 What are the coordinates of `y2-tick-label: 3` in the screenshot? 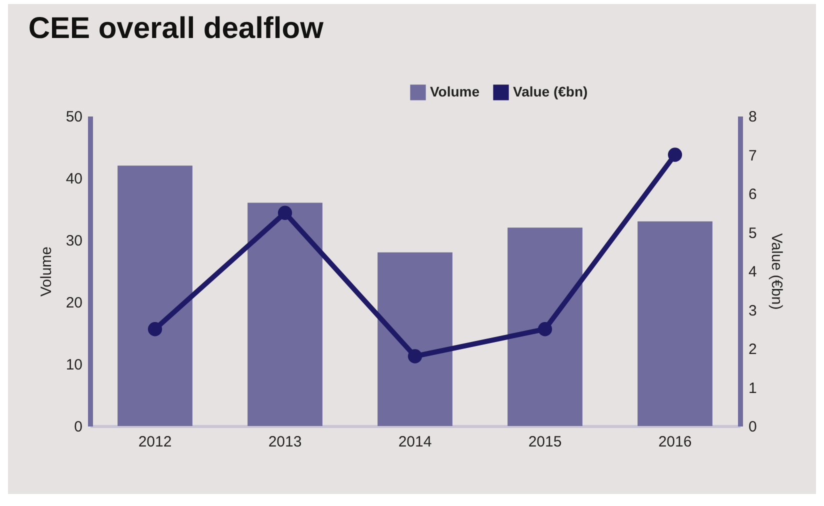 It's located at (752, 311).